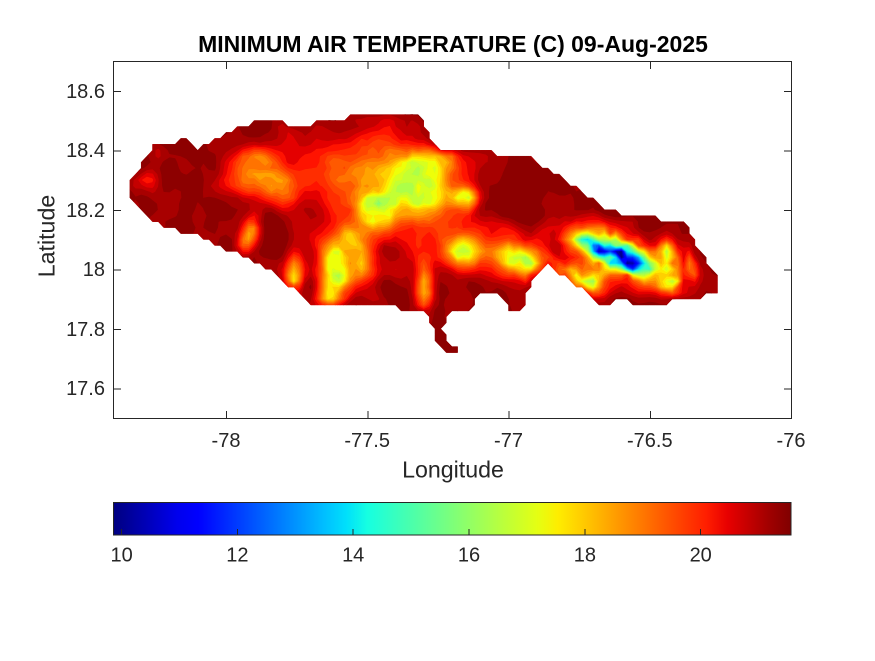  I want to click on svg-text: -78, so click(226, 441).